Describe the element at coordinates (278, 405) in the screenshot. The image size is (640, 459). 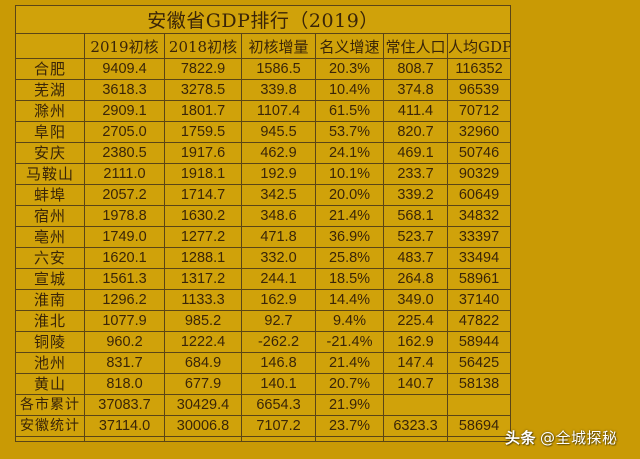
I see `increase-cell: 6654.3` at that location.